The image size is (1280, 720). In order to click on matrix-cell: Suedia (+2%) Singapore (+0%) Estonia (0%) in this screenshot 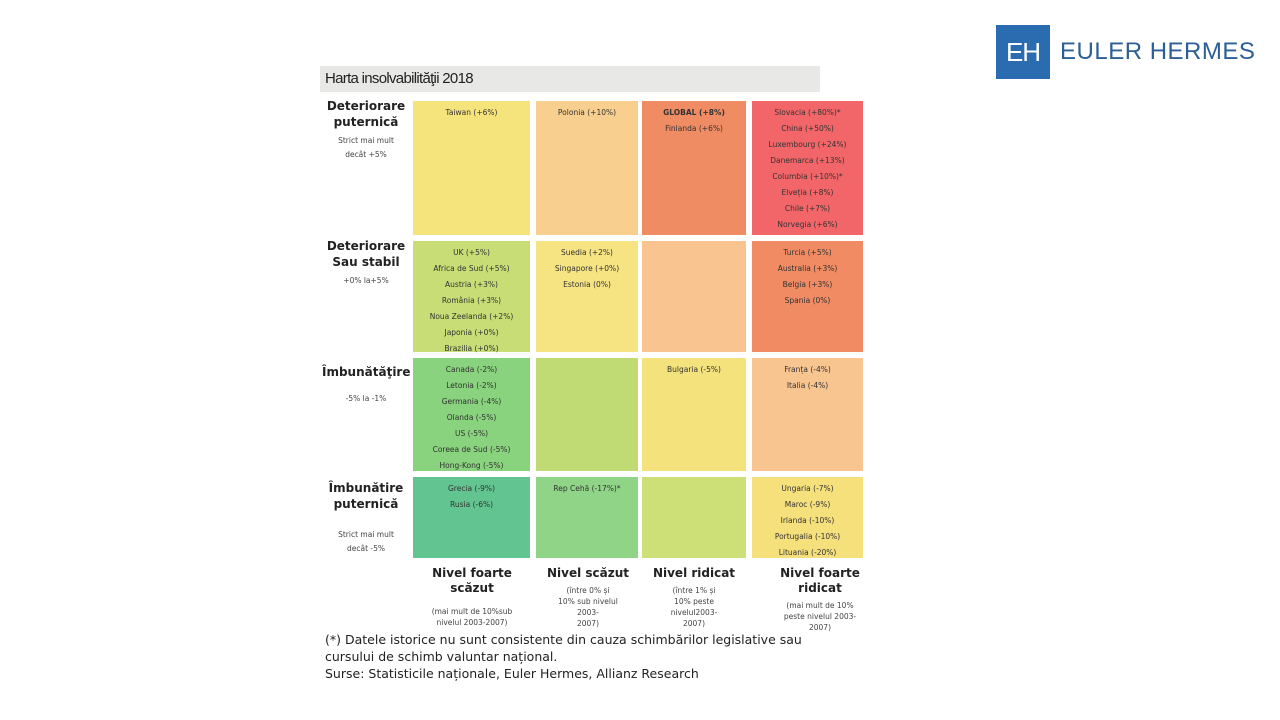, I will do `click(587, 296)`.